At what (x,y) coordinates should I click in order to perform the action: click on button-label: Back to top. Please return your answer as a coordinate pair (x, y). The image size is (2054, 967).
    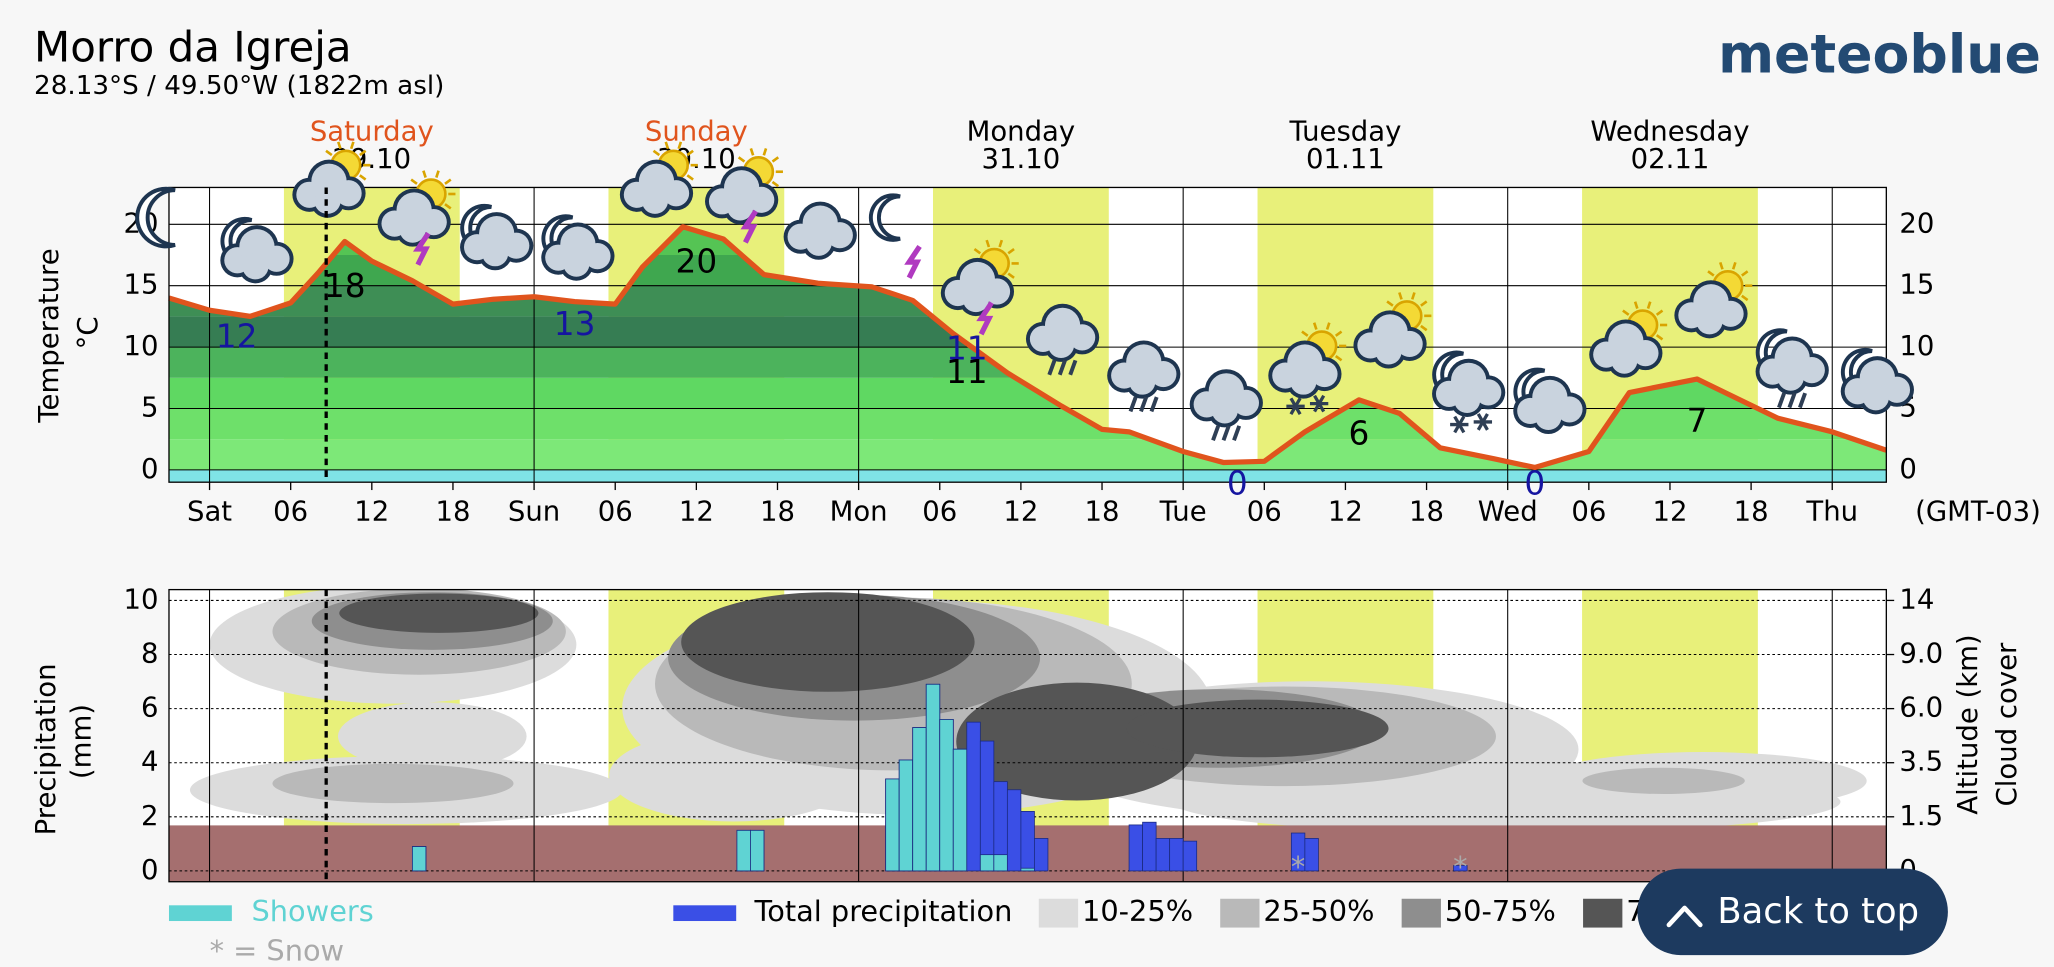
    Looking at the image, I should click on (1818, 911).